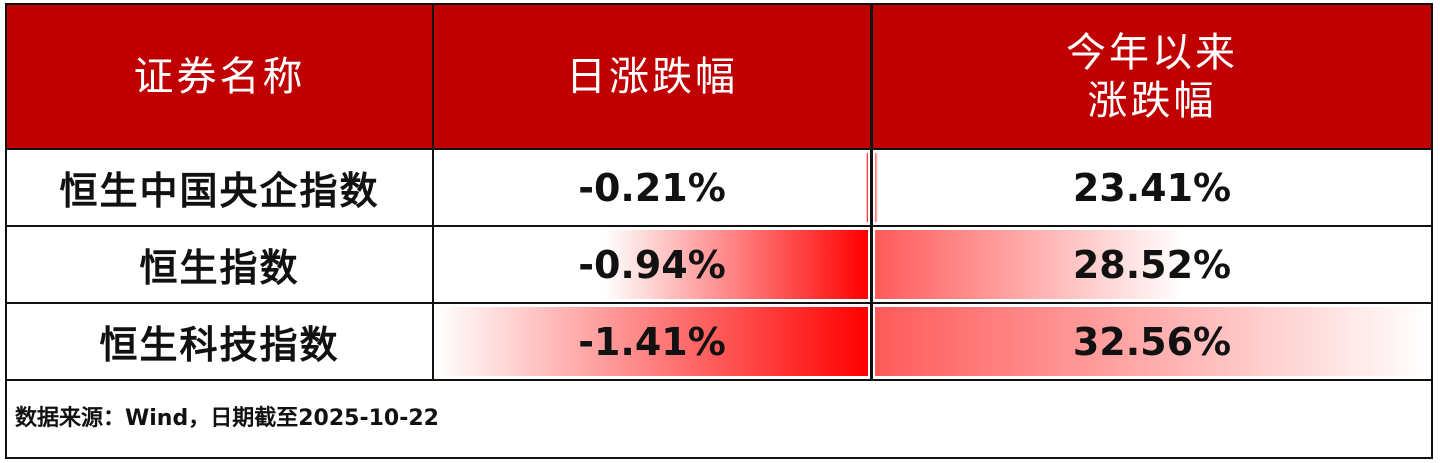 This screenshot has width=1440, height=463. Describe the element at coordinates (219, 345) in the screenshot. I see `security-name: 恒生科技指数` at that location.